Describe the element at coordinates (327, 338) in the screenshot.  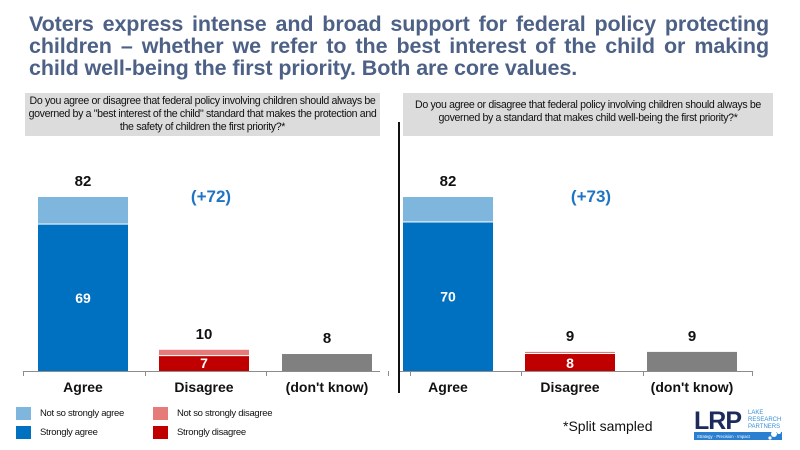
I see `bar-total-label: 8` at that location.